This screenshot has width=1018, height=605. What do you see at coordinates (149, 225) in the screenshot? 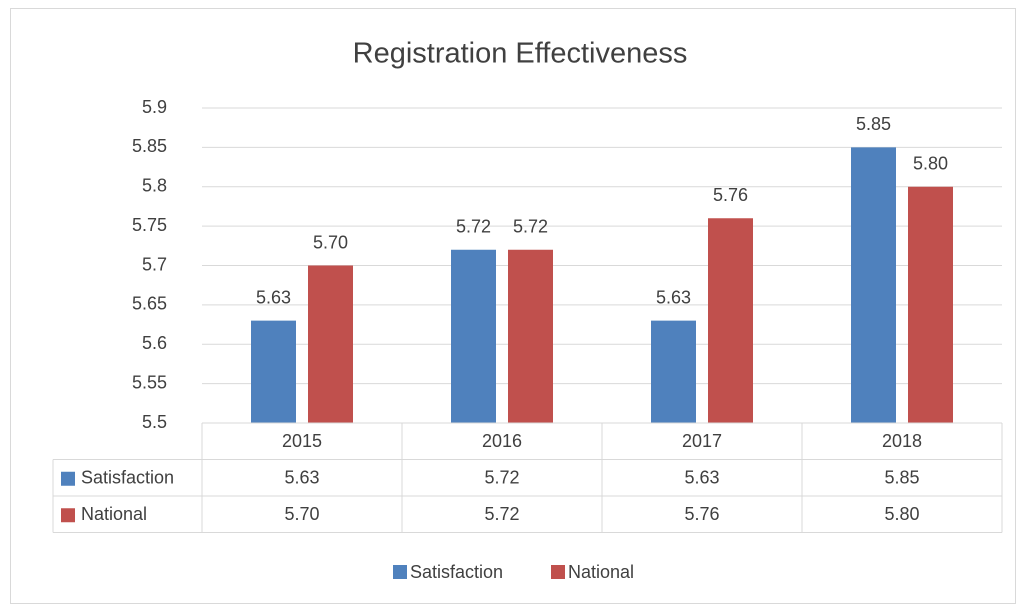
I see `y-tick-label: 5.75` at bounding box center [149, 225].